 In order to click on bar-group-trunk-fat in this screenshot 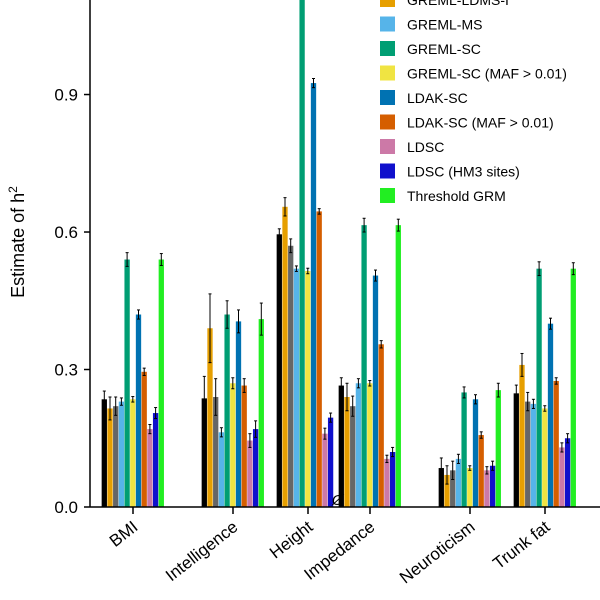, I will do `click(544, 384)`.